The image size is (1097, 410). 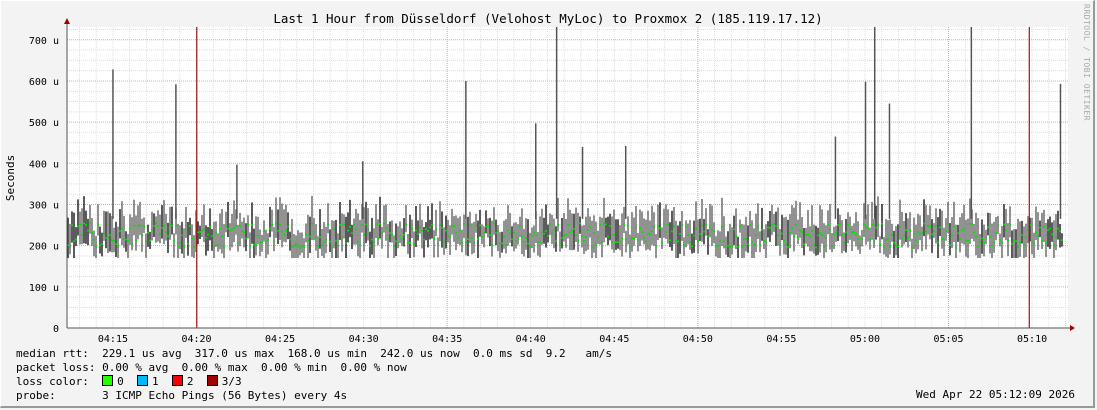 What do you see at coordinates (119, 381) in the screenshot?
I see `loss-color-0: 0` at bounding box center [119, 381].